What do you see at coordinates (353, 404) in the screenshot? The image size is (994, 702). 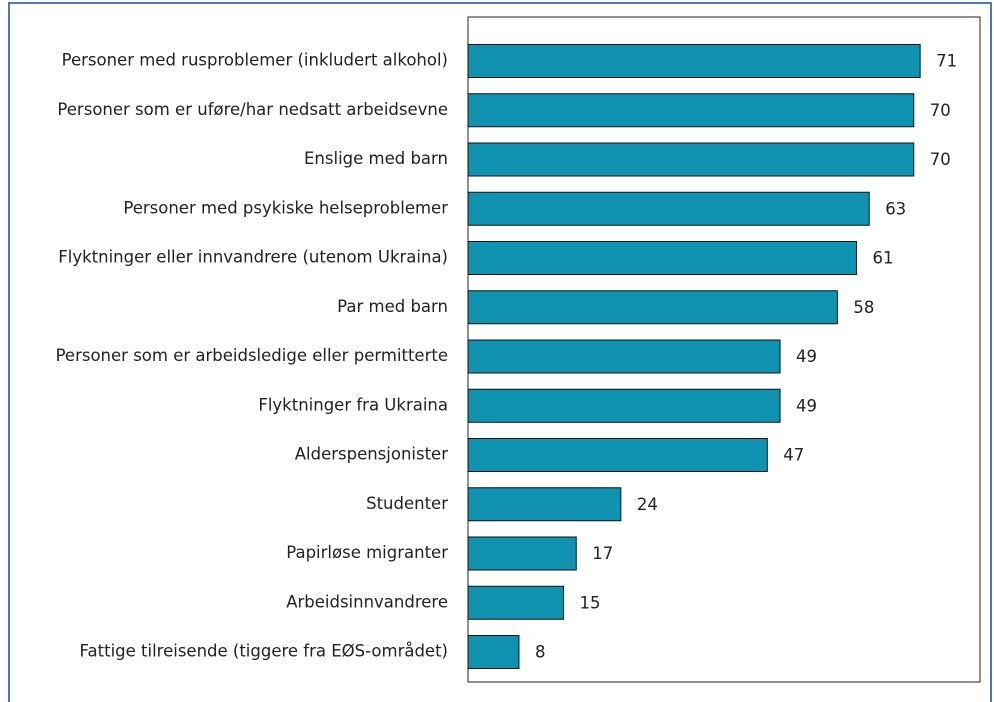 I see `category-label: Flyktninger fra Ukraina` at bounding box center [353, 404].